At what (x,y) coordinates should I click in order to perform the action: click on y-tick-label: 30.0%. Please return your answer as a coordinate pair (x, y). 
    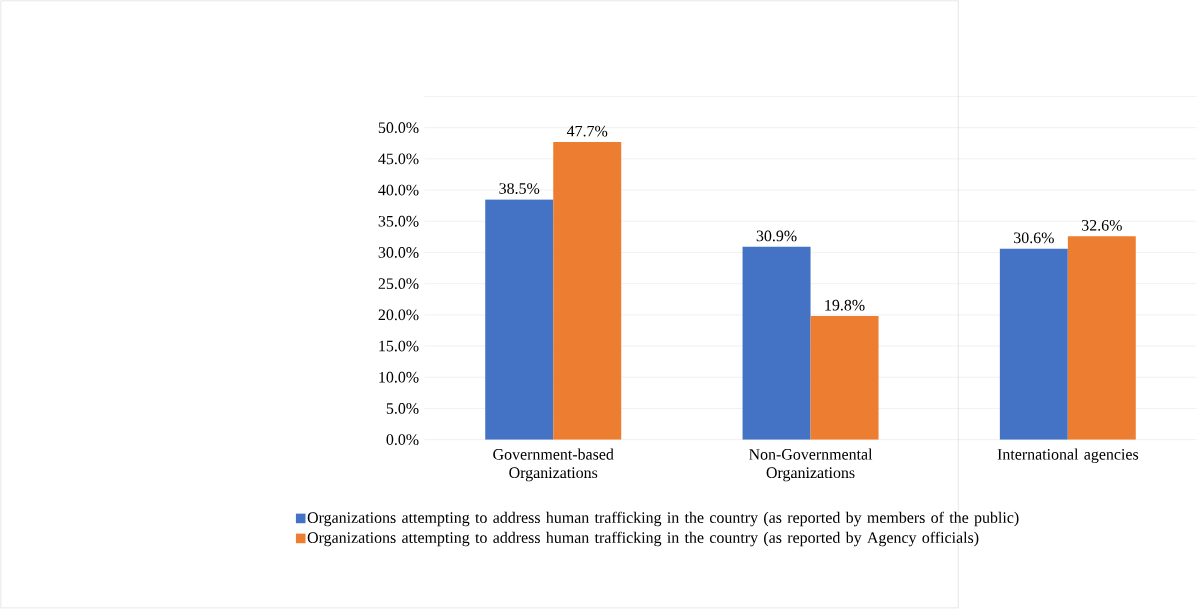
    Looking at the image, I should click on (398, 252).